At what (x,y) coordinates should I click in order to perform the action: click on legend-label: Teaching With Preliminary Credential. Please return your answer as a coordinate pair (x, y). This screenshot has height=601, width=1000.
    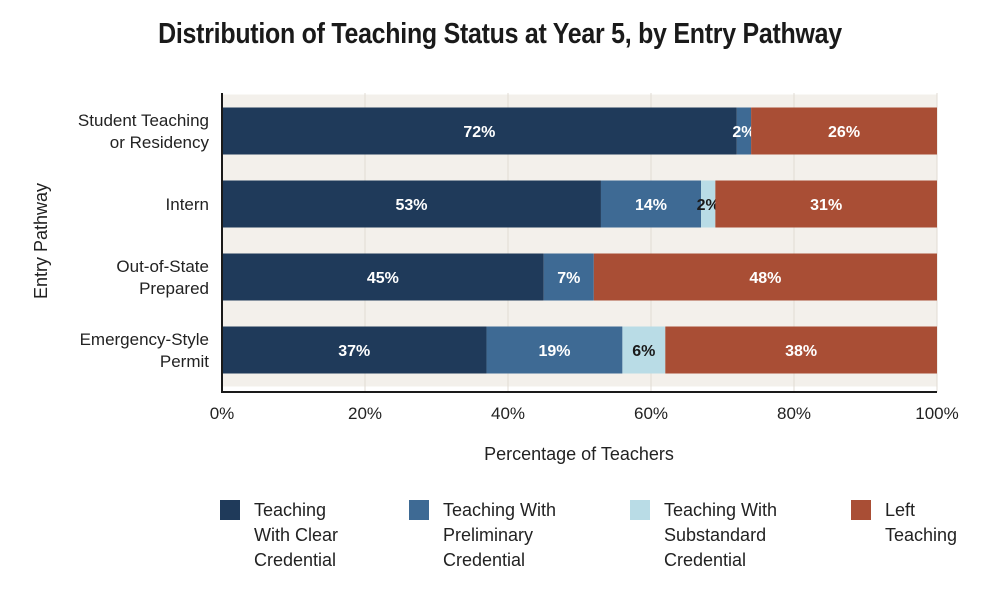
    Looking at the image, I should click on (500, 535).